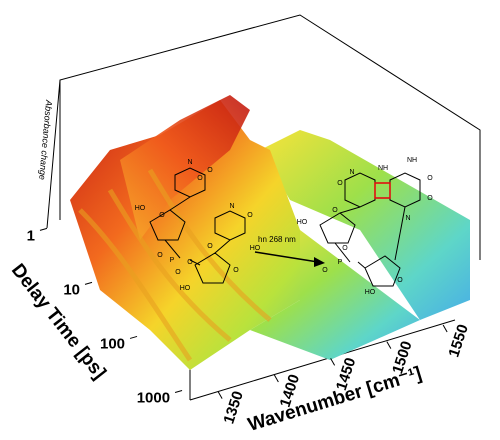 The image size is (500, 440). I want to click on z-axis-label: Absorbance change, so click(45, 140).